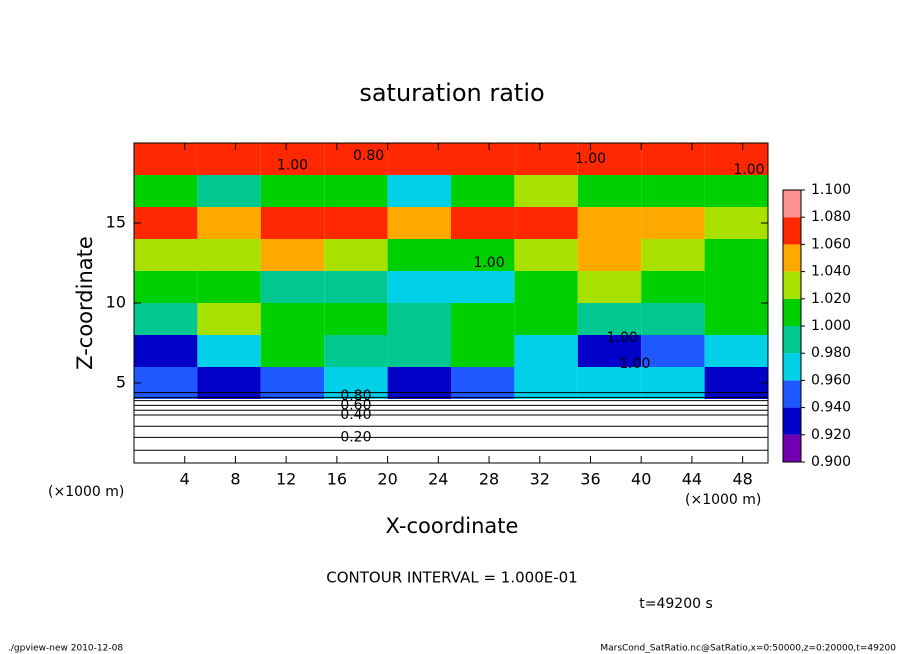 The image size is (904, 654). Describe the element at coordinates (831, 244) in the screenshot. I see `colorbar-tick-label: 1.060` at that location.